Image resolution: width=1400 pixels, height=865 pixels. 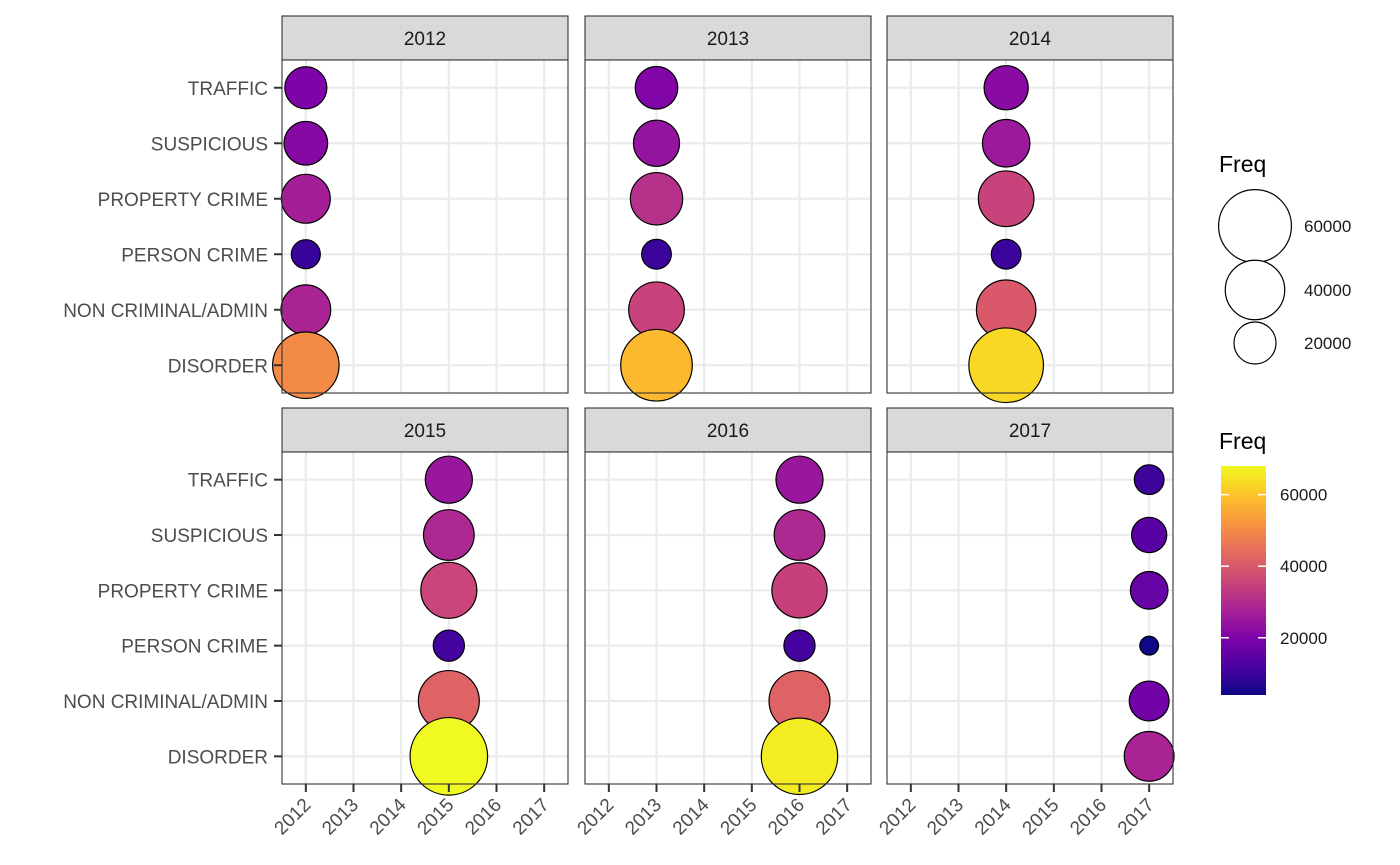 I want to click on color-legend-title: Freq, so click(x=1242, y=441).